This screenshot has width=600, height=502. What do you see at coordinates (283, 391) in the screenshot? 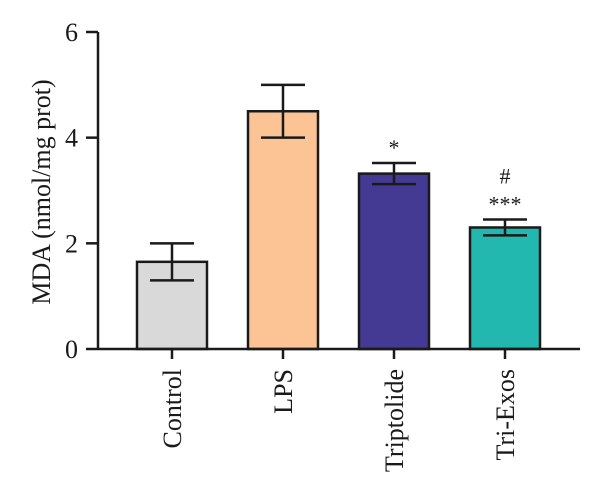
I see `x-tick-label: LPS` at bounding box center [283, 391].